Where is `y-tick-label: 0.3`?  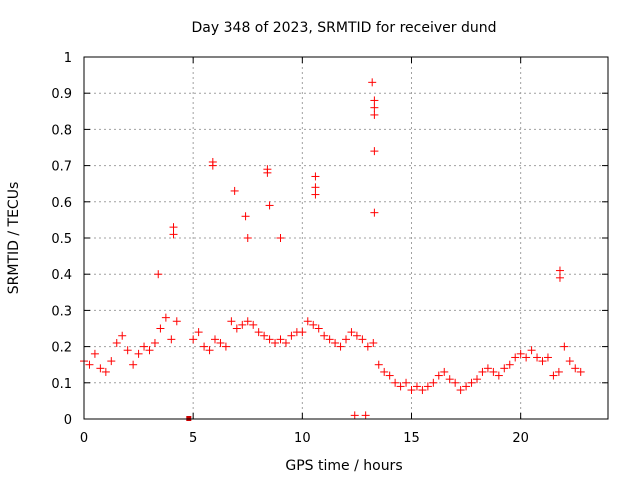 y-tick-label: 0.3 is located at coordinates (61, 311).